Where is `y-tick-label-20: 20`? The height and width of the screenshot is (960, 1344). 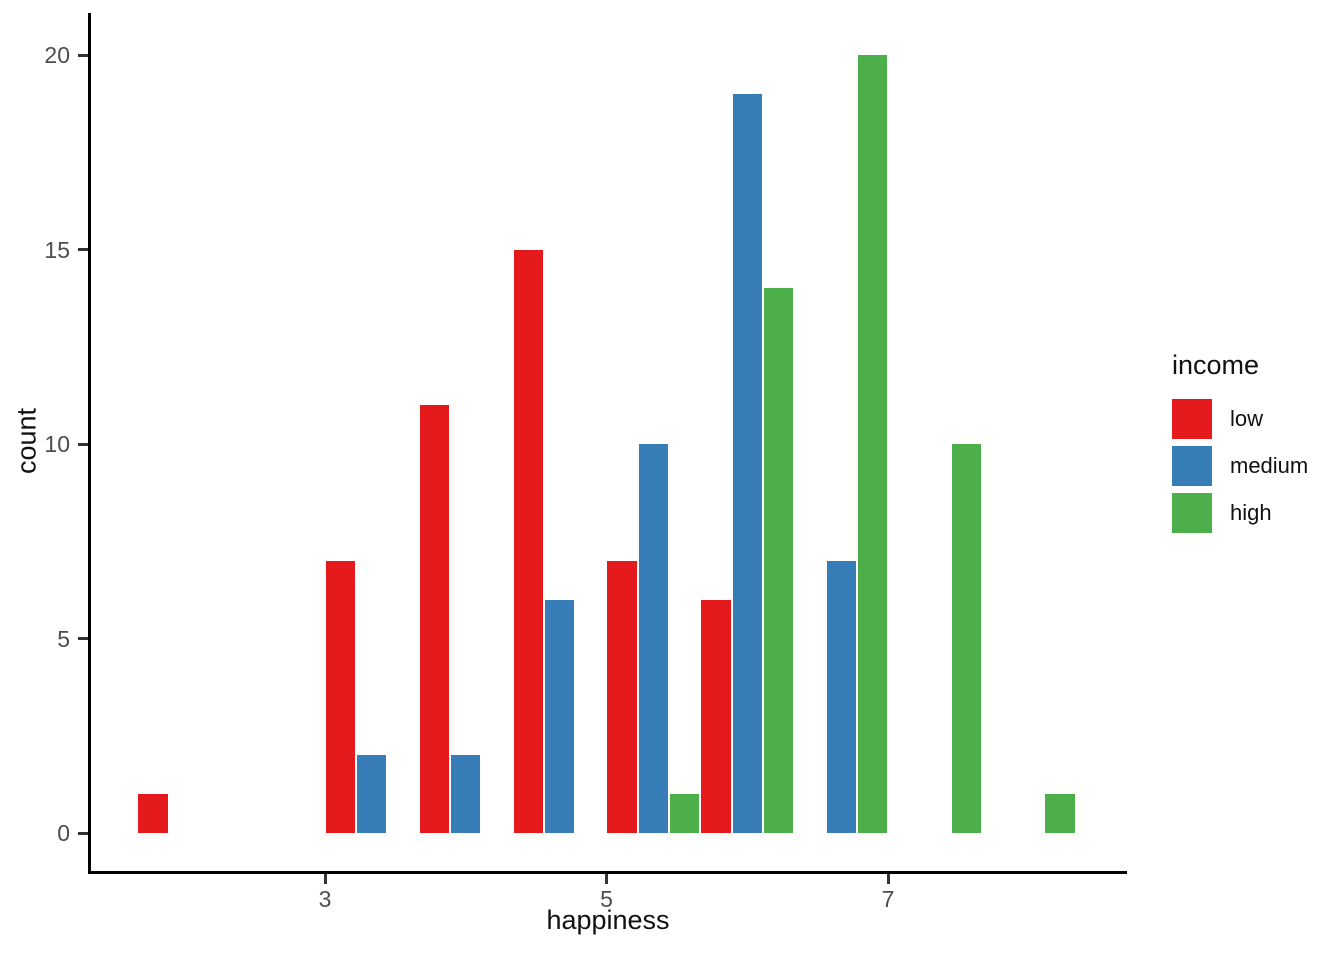 y-tick-label-20: 20 is located at coordinates (57, 55).